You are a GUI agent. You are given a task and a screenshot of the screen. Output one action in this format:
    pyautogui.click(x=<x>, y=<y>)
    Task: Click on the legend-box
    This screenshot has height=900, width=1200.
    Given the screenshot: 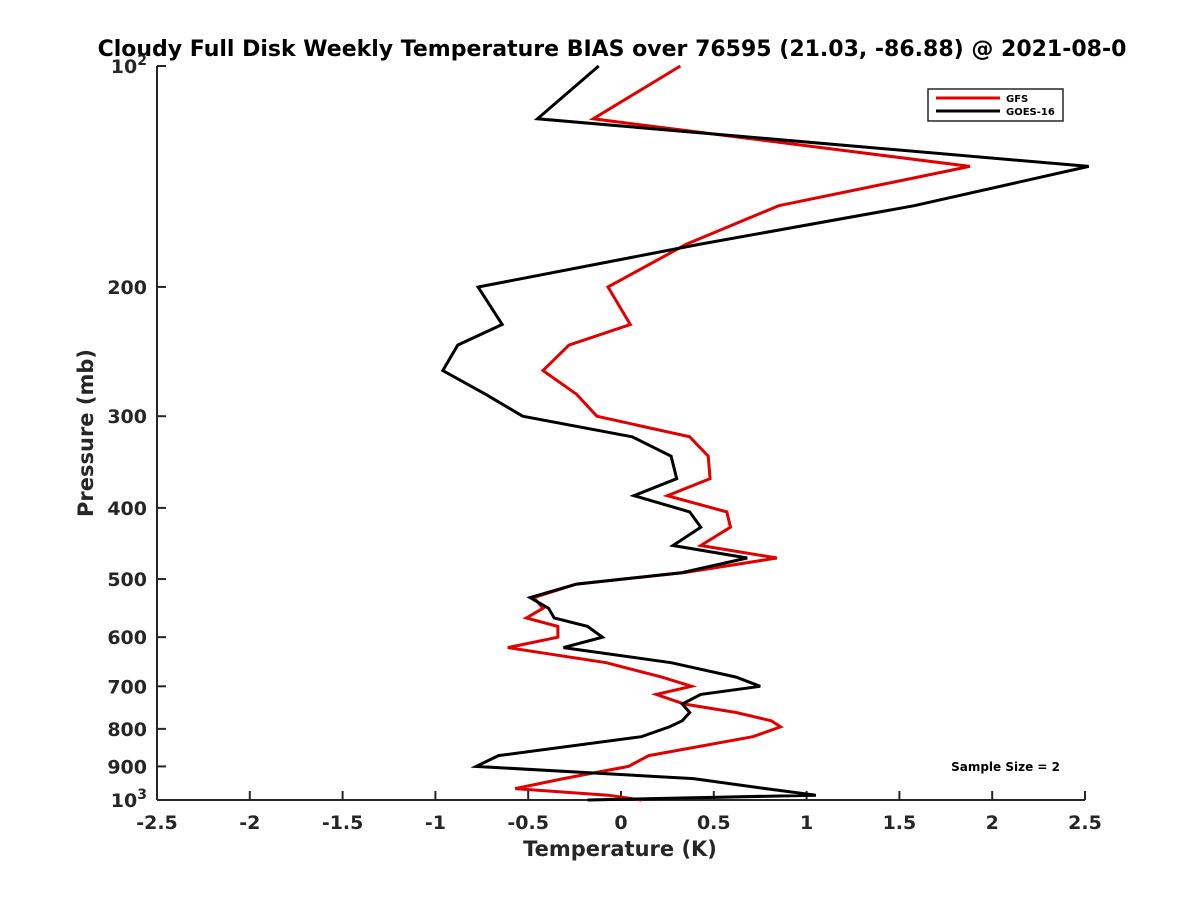 What is the action you would take?
    pyautogui.click(x=995, y=105)
    